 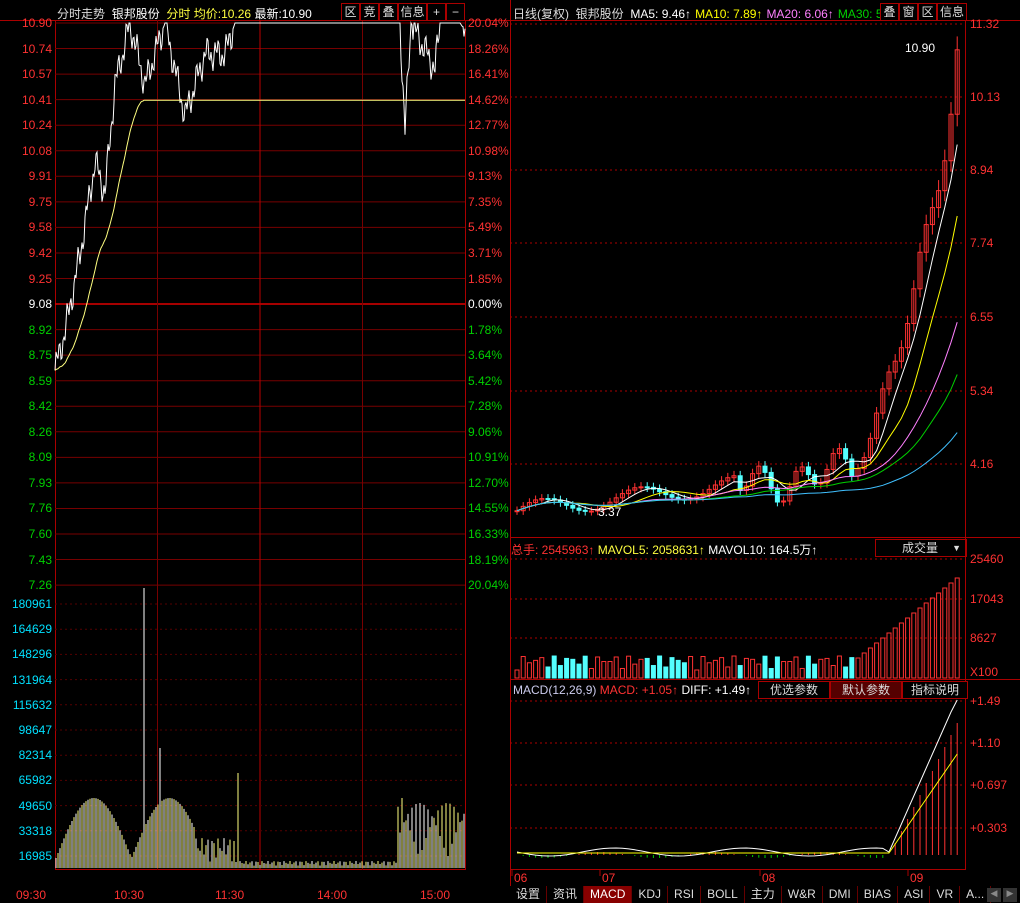 I want to click on selector-label: 成交量, so click(x=920, y=548).